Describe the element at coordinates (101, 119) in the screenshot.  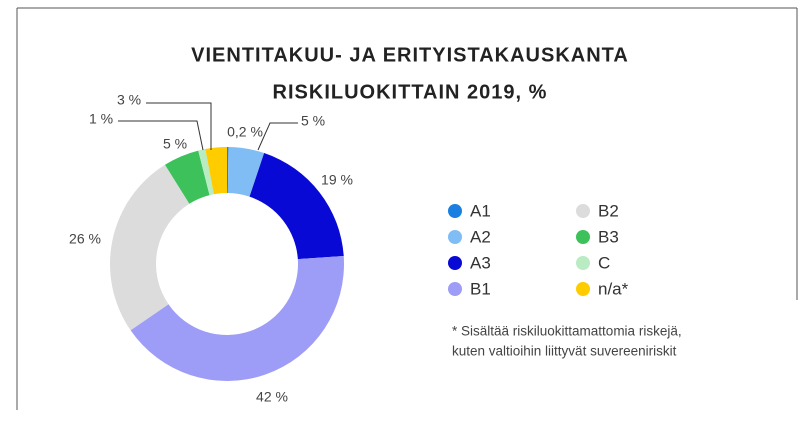
I see `data-label: 1 %` at that location.